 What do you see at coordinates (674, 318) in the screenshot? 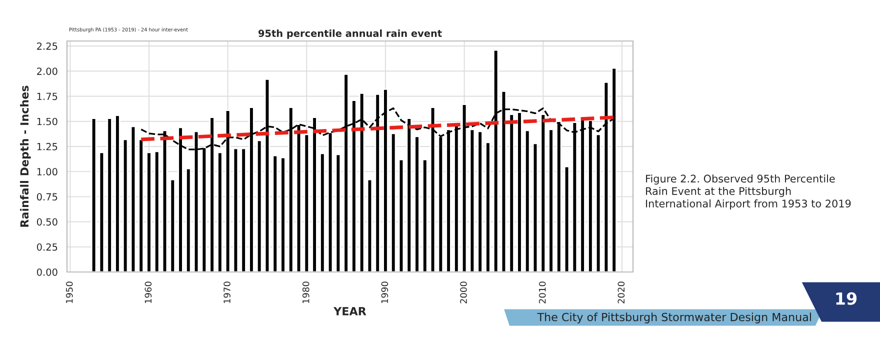
I see `text: The City of Pittsburgh Stormwater Design Manual` at bounding box center [674, 318].